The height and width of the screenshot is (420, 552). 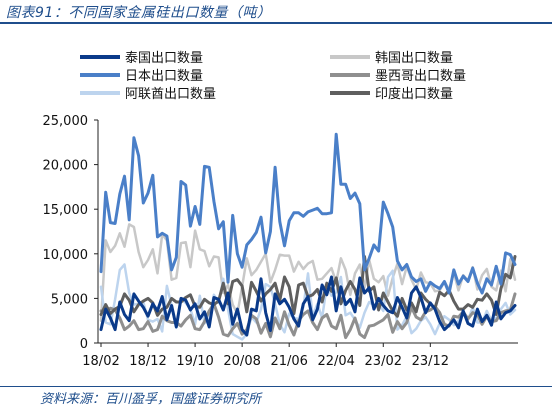 What do you see at coordinates (69, 299) in the screenshot?
I see `y-tick-label: 5,000` at bounding box center [69, 299].